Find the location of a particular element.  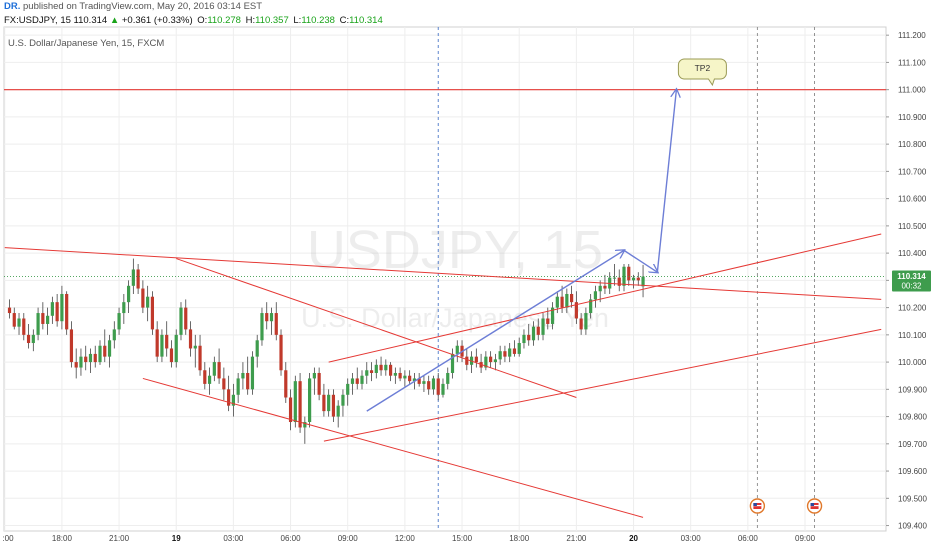

time-tick-label: 03:00 is located at coordinates (233, 538).